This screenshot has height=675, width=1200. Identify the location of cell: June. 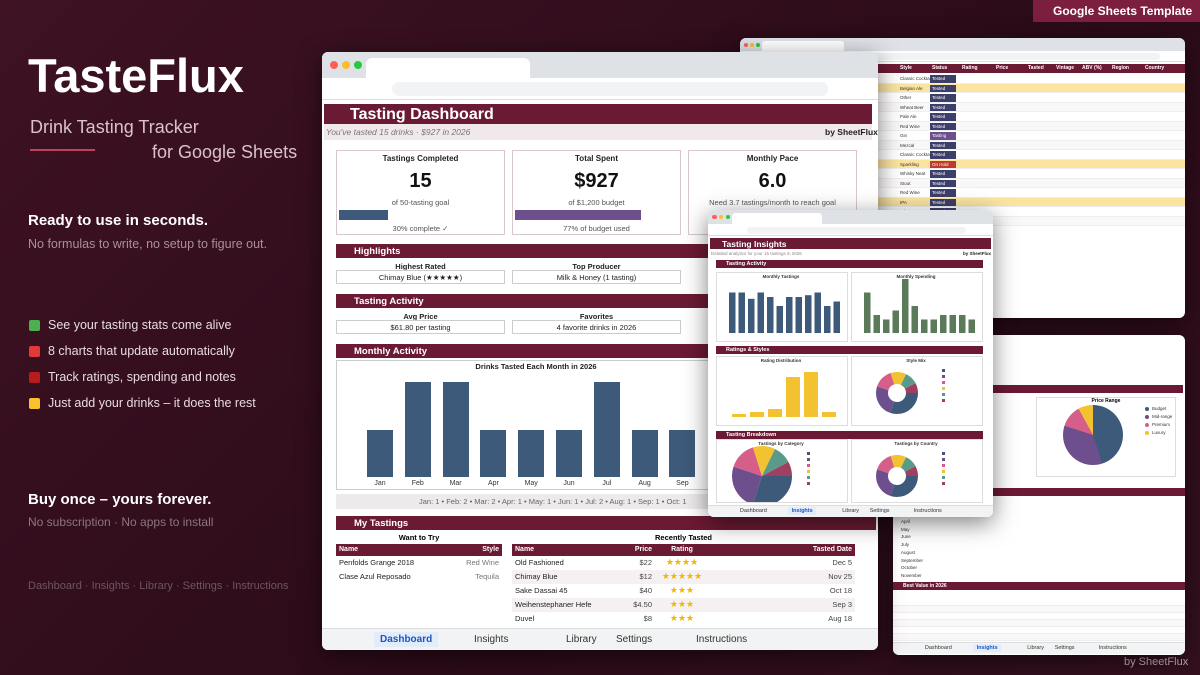
(906, 537).